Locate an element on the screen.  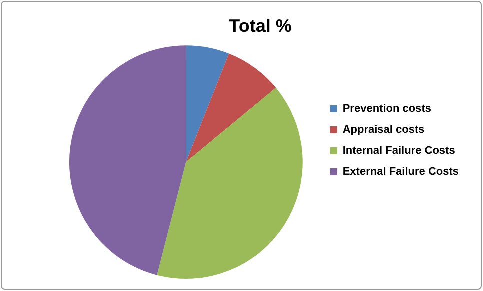
legend-label: Prevention costs is located at coordinates (387, 109).